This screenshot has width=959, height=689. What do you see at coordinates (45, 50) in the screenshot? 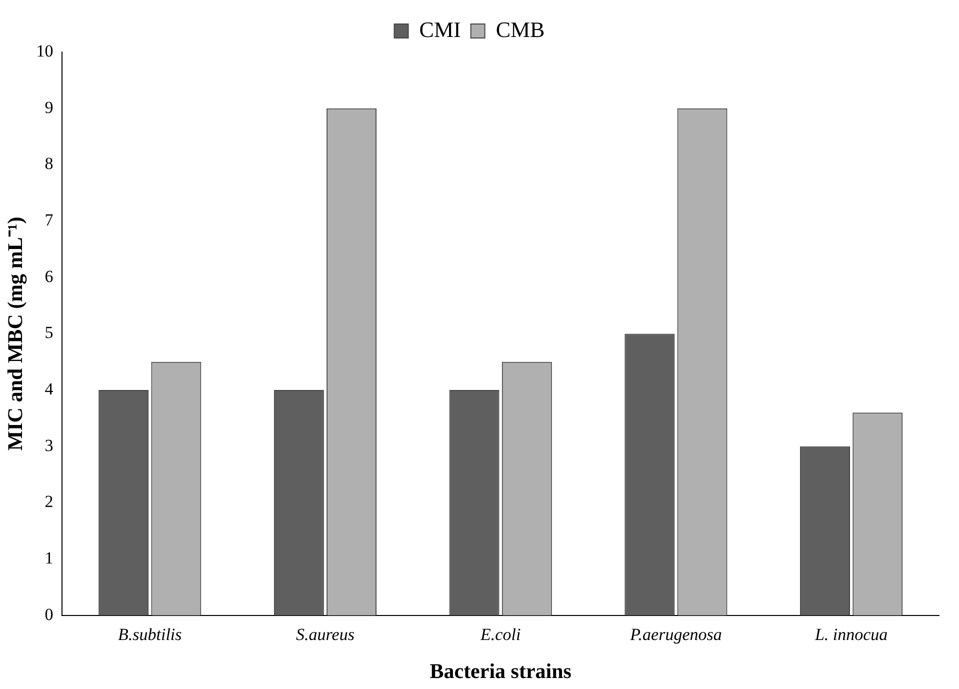
I see `y-tick-label: 10` at bounding box center [45, 50].